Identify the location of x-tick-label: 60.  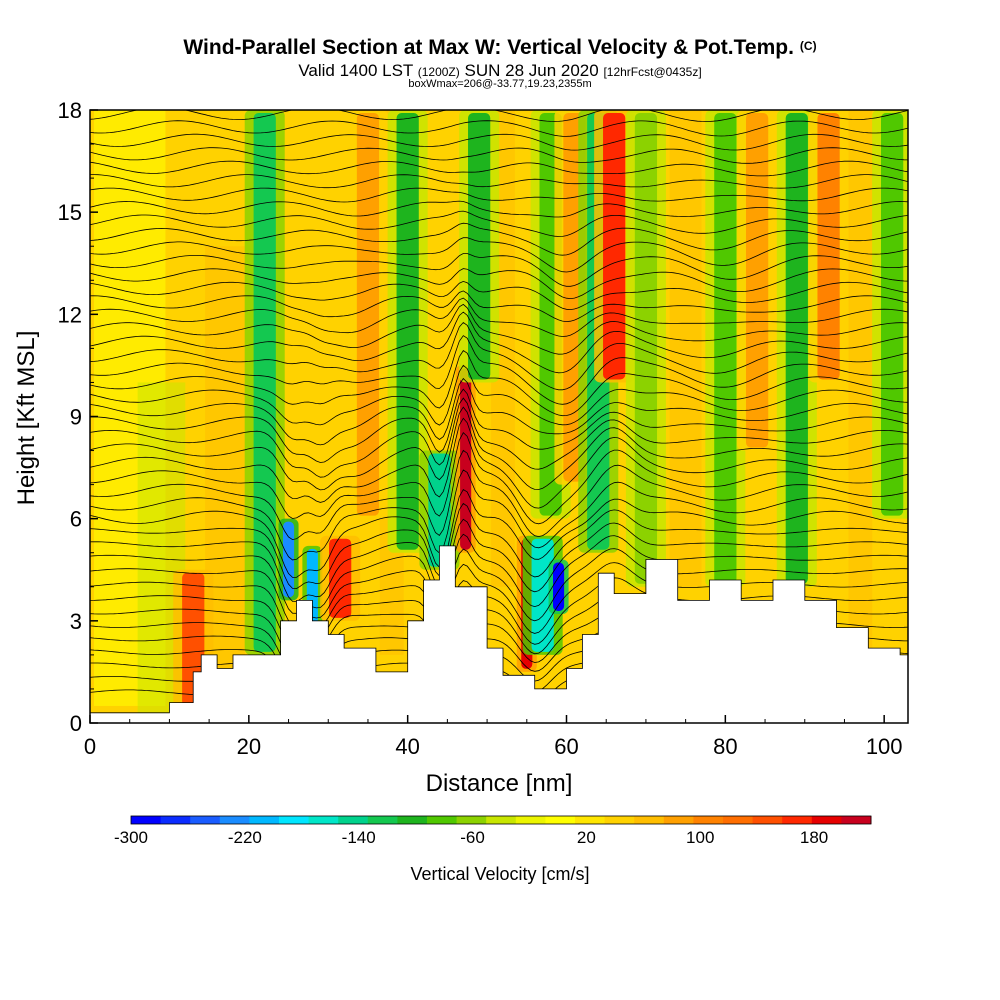
(566, 746).